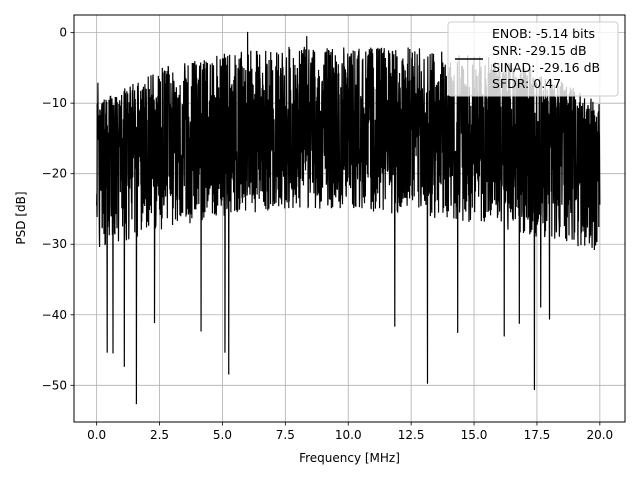  What do you see at coordinates (222, 435) in the screenshot?
I see `x-tick-label: 5.0` at bounding box center [222, 435].